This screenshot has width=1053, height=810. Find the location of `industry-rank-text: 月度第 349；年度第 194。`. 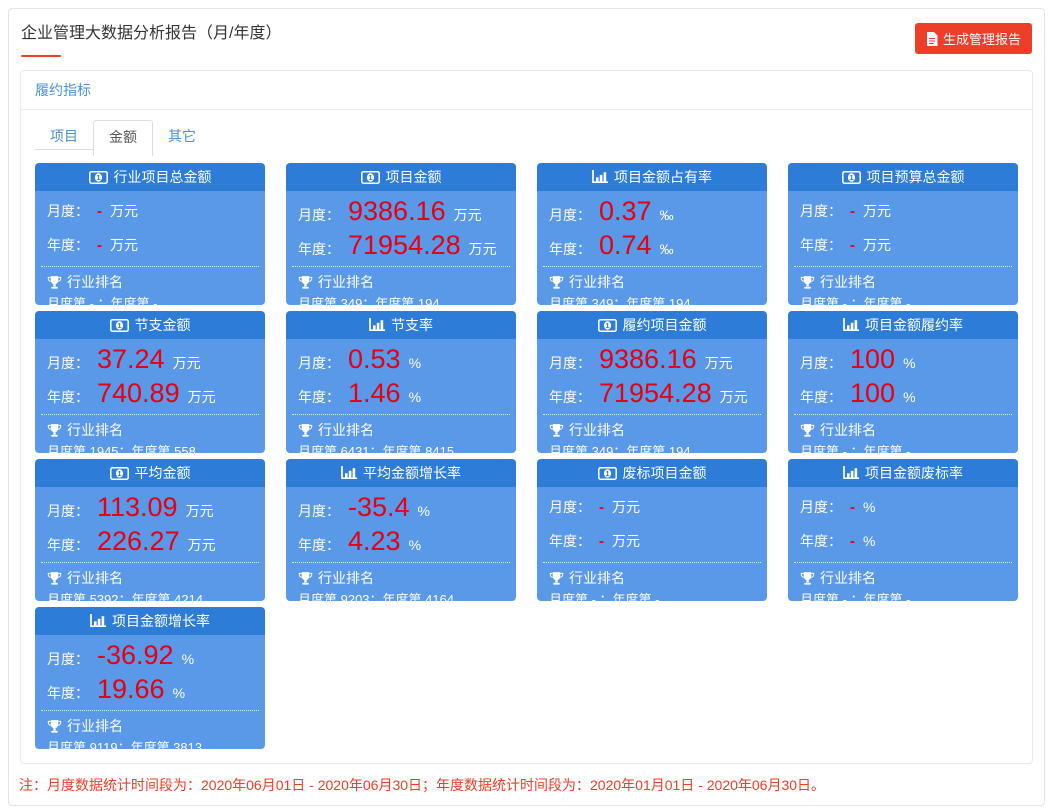

industry-rank-text: 月度第 349；年度第 194。 is located at coordinates (626, 448).